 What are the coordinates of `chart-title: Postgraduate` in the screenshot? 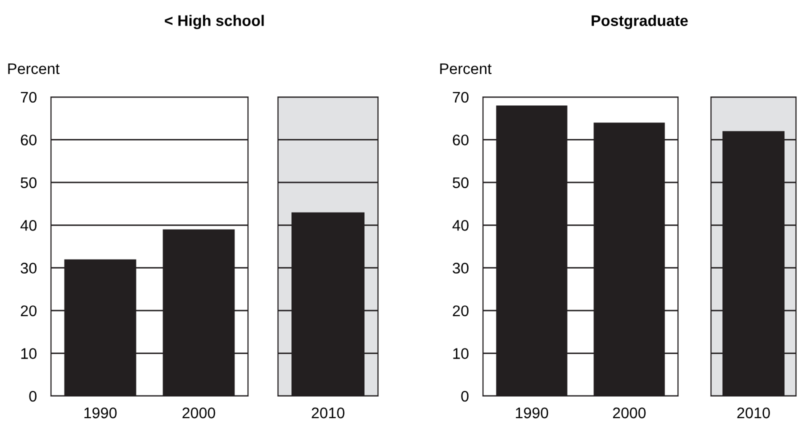 It's located at (640, 22).